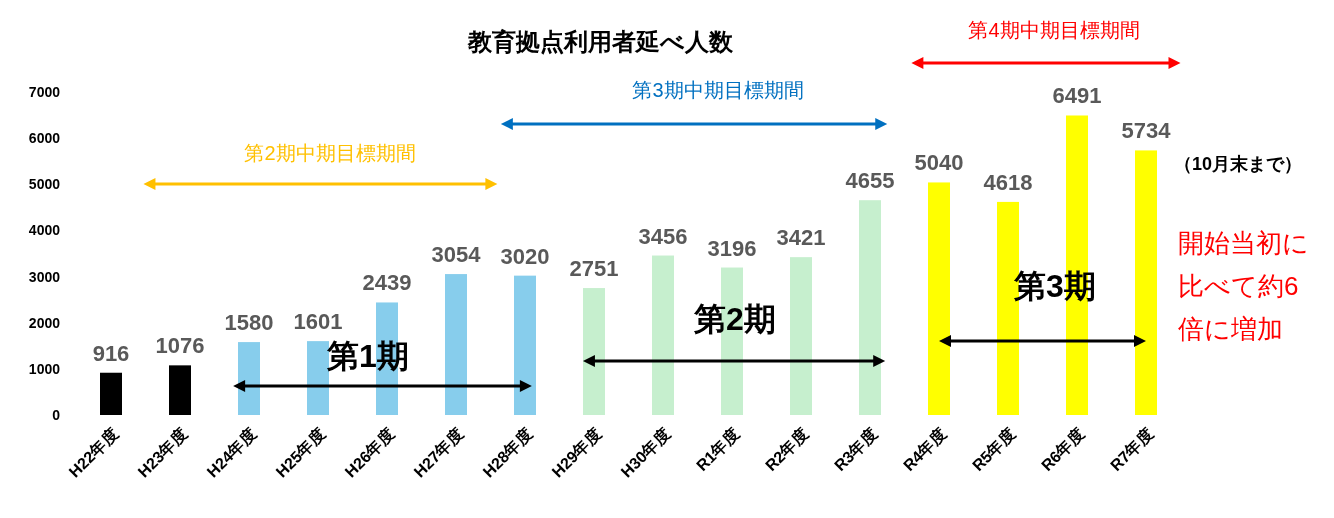 This screenshot has width=1334, height=518. I want to click on x-tick-label: H30年度, so click(645, 452).